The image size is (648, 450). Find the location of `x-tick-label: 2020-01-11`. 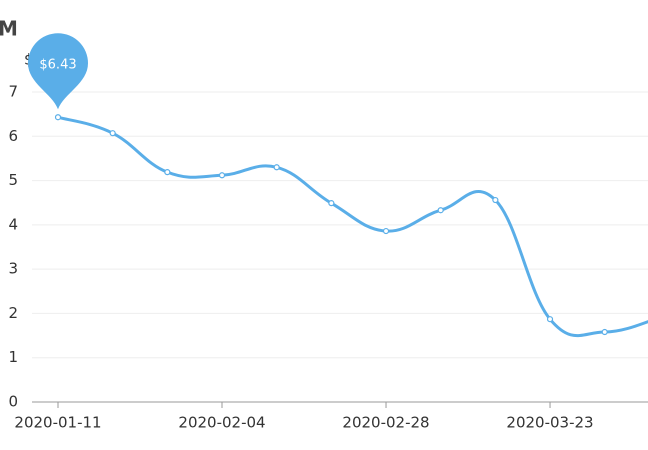

x-tick-label: 2020-01-11 is located at coordinates (57, 423).